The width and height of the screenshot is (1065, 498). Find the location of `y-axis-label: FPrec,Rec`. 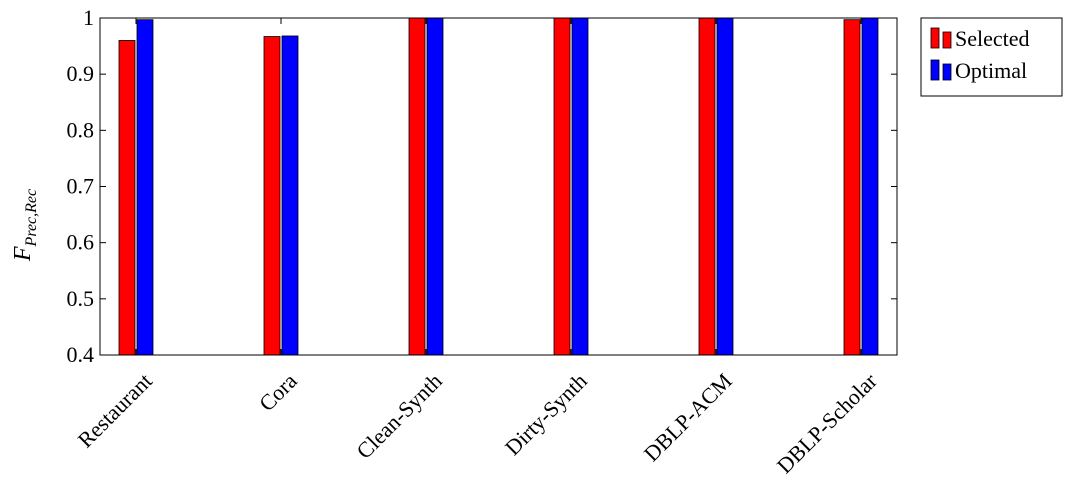

y-axis-label: FPrec,Rec is located at coordinates (25, 225).